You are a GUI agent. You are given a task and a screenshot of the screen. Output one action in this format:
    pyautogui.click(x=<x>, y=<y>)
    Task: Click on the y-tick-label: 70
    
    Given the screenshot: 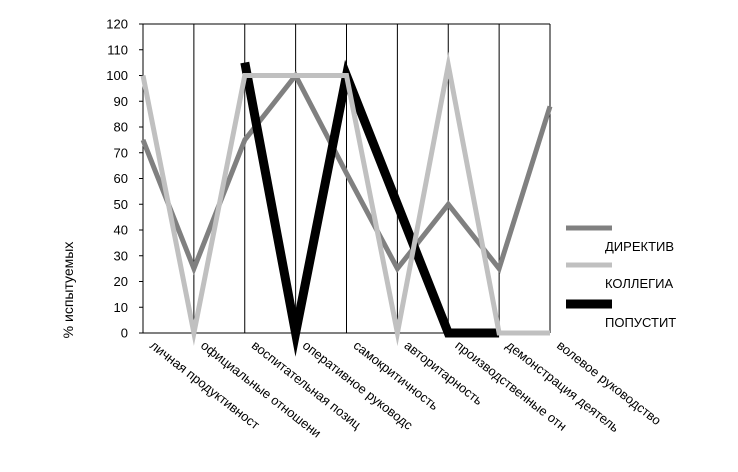 What is the action you would take?
    pyautogui.click(x=121, y=152)
    